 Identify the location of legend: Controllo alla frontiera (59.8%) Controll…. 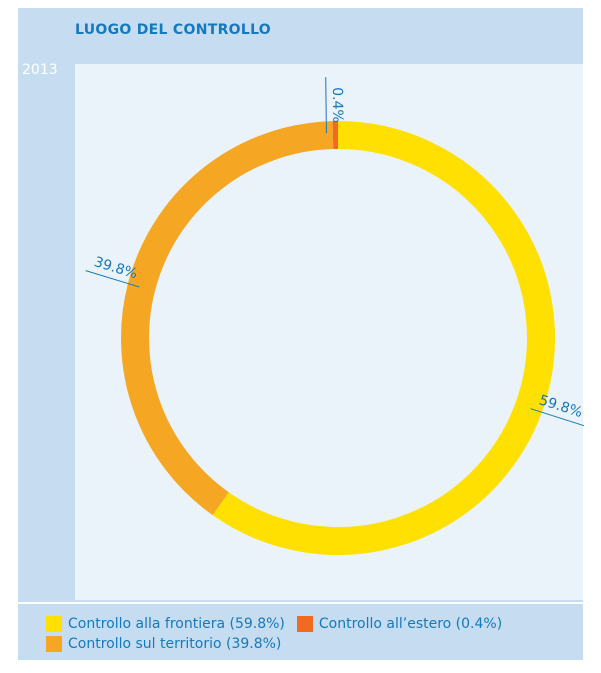
(311, 634).